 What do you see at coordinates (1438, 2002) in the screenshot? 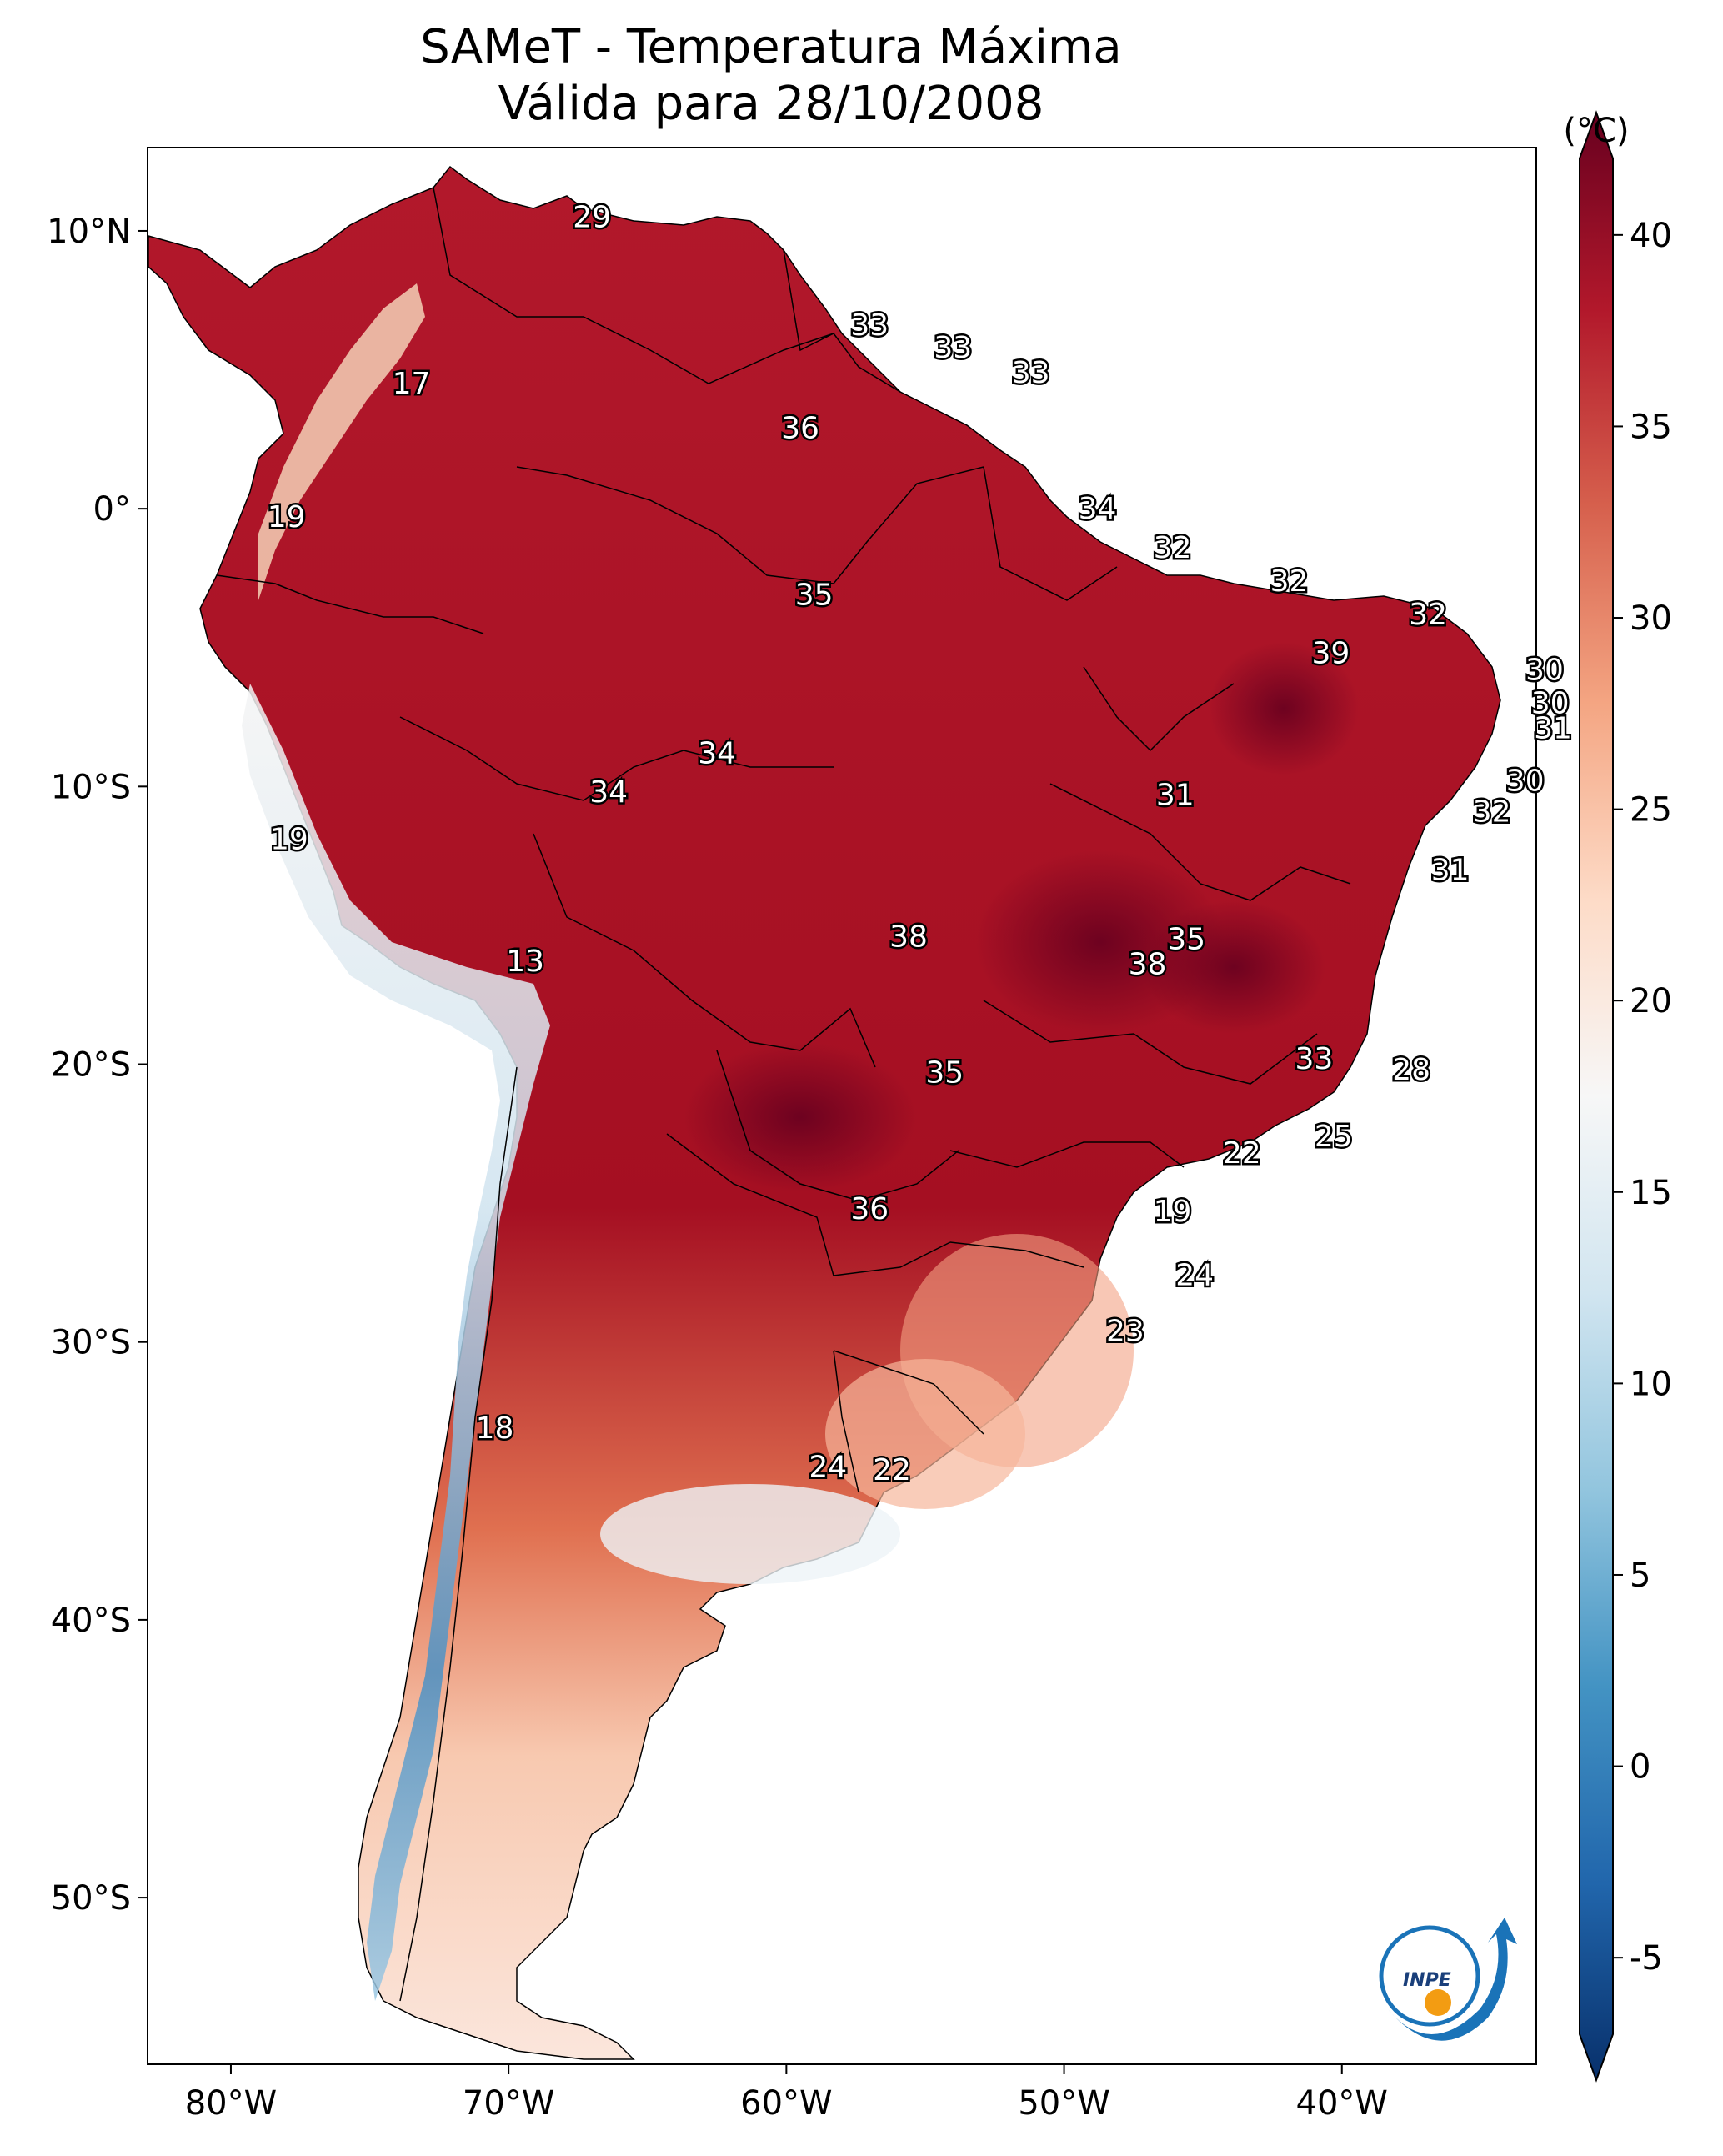
I see `inpe-logo-sun-icon` at bounding box center [1438, 2002].